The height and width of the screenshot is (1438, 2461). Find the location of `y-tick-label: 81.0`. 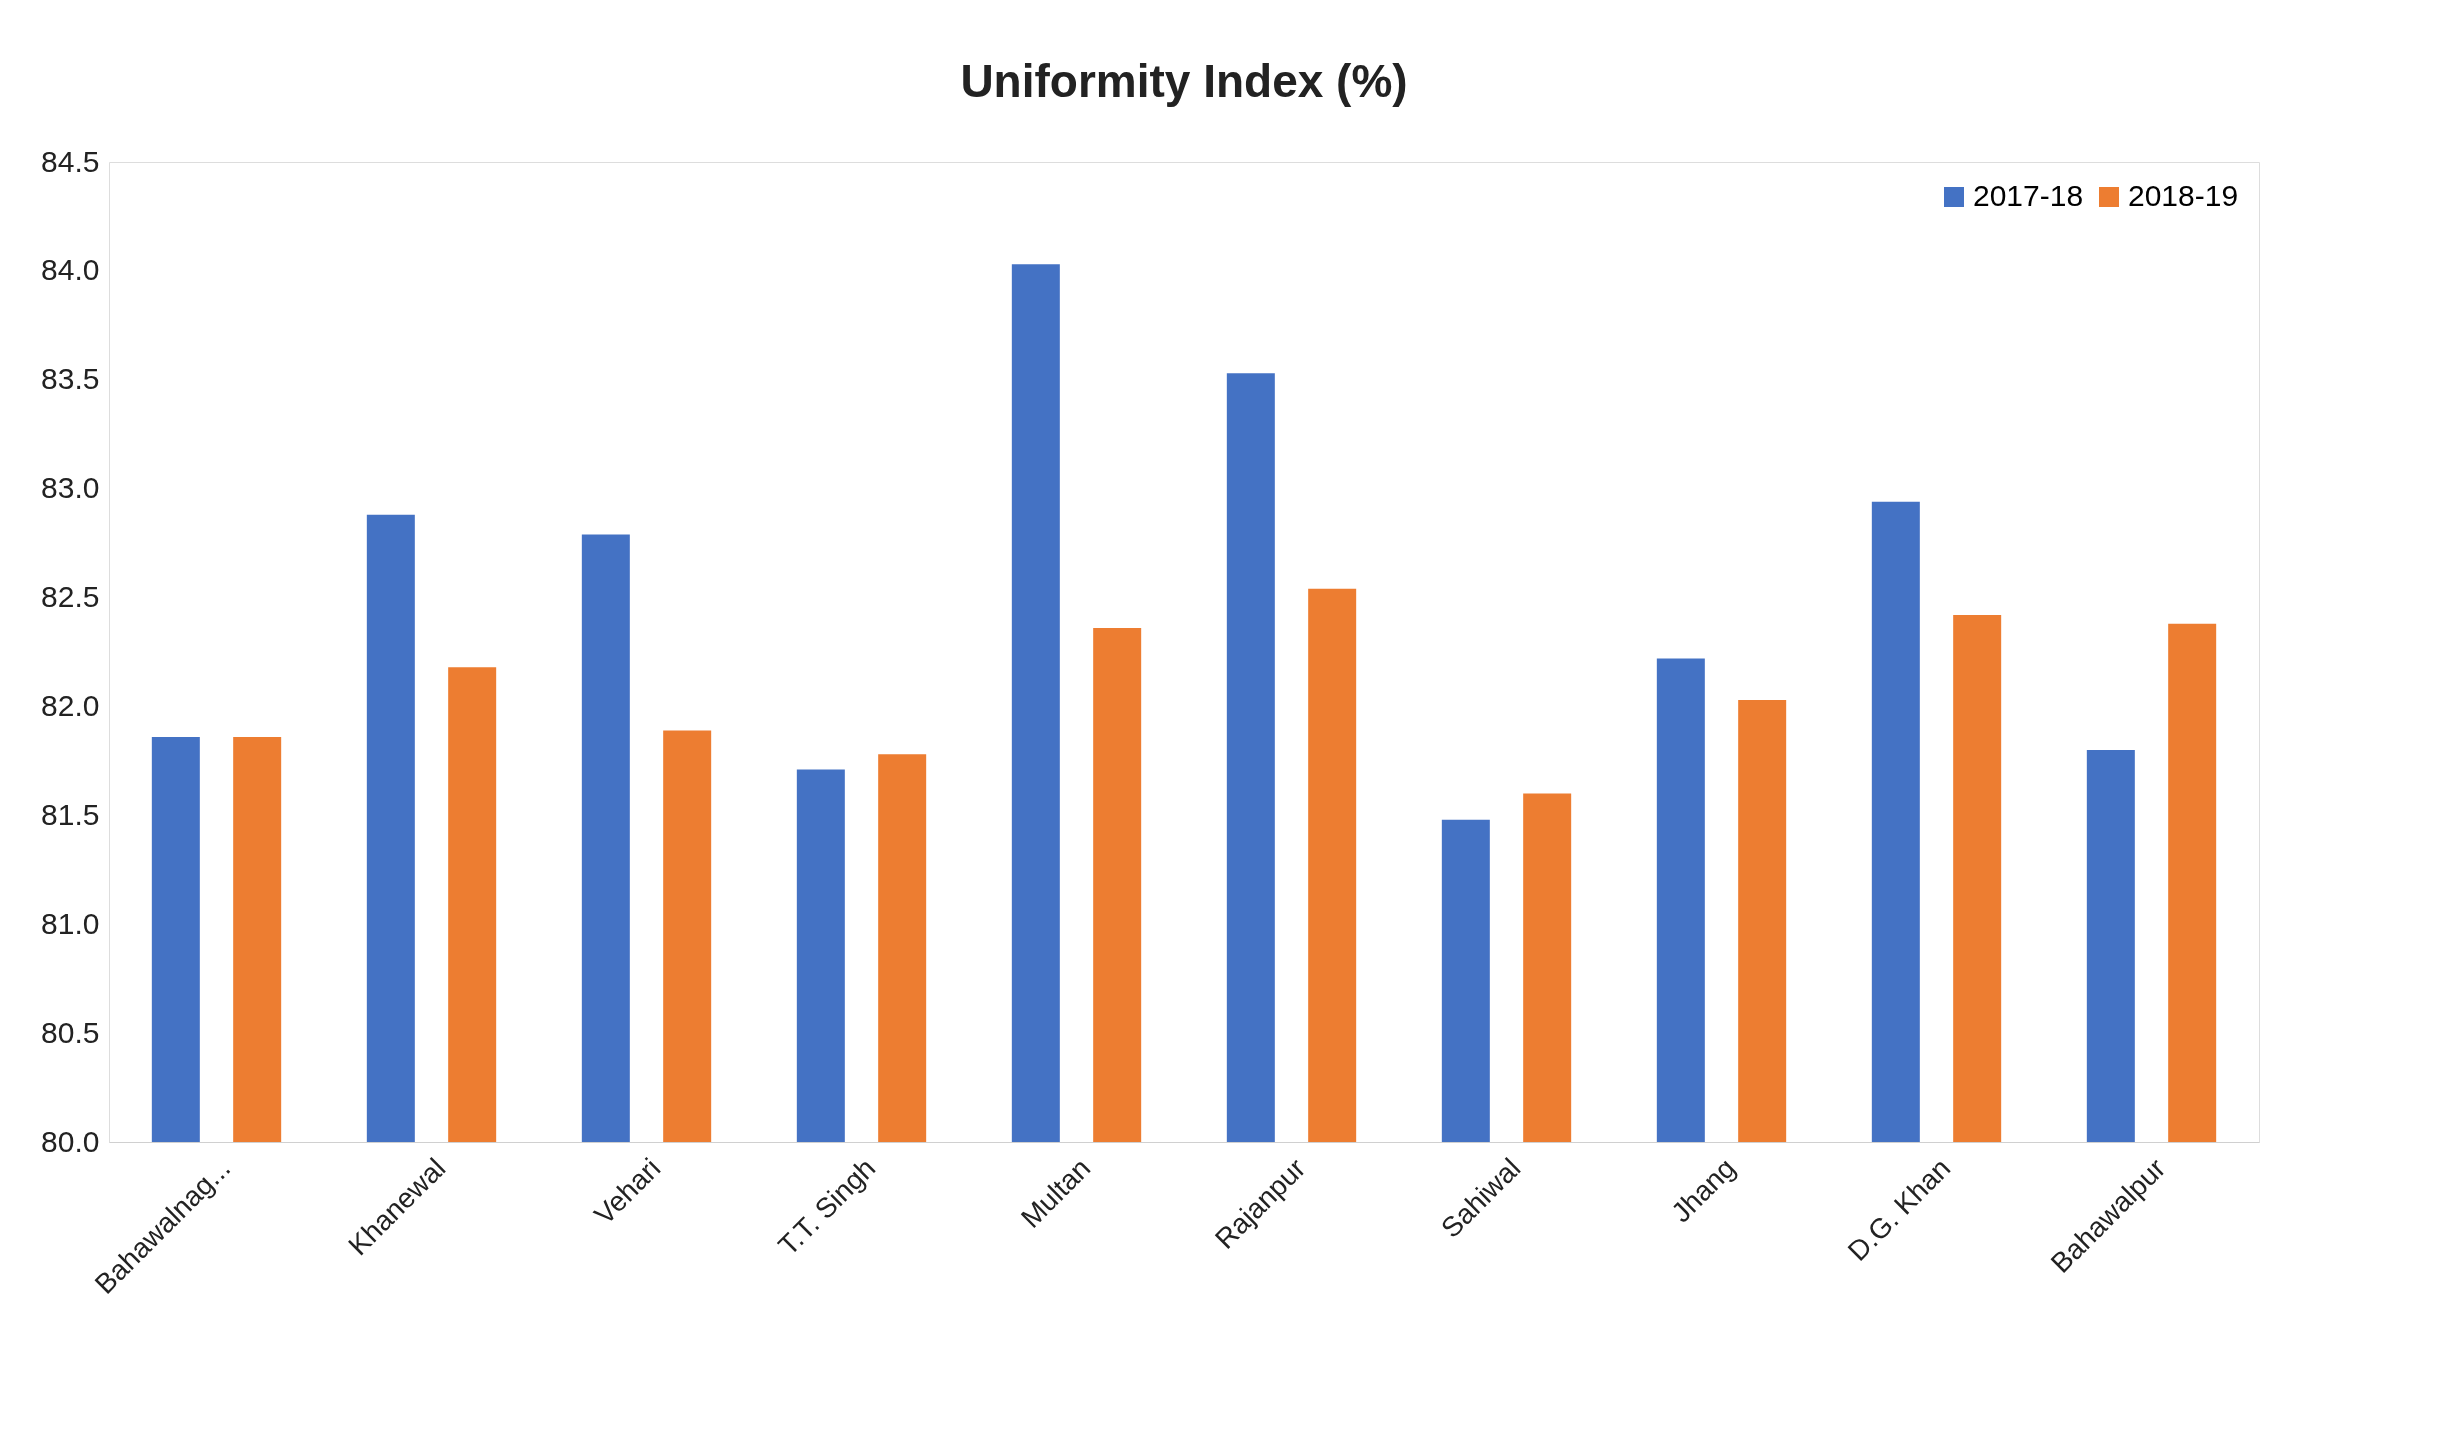

y-tick-label: 81.0 is located at coordinates (70, 923).